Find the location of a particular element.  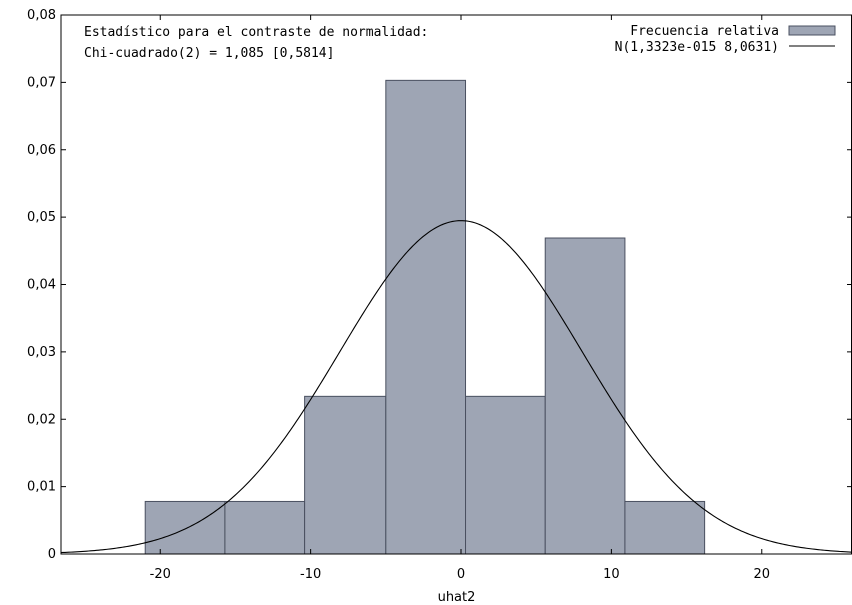

legend-label-frecuencia: Frecuencia relativa is located at coordinates (704, 31).